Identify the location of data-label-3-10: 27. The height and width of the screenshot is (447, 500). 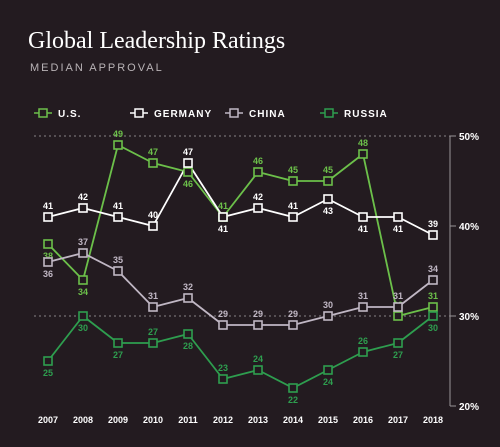
(398, 355).